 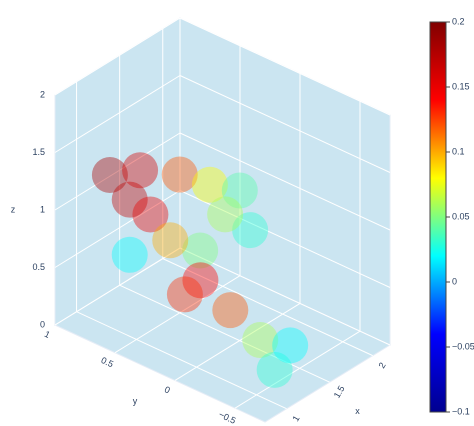 I want to click on colorbar-tick-label: 0, so click(x=454, y=281).